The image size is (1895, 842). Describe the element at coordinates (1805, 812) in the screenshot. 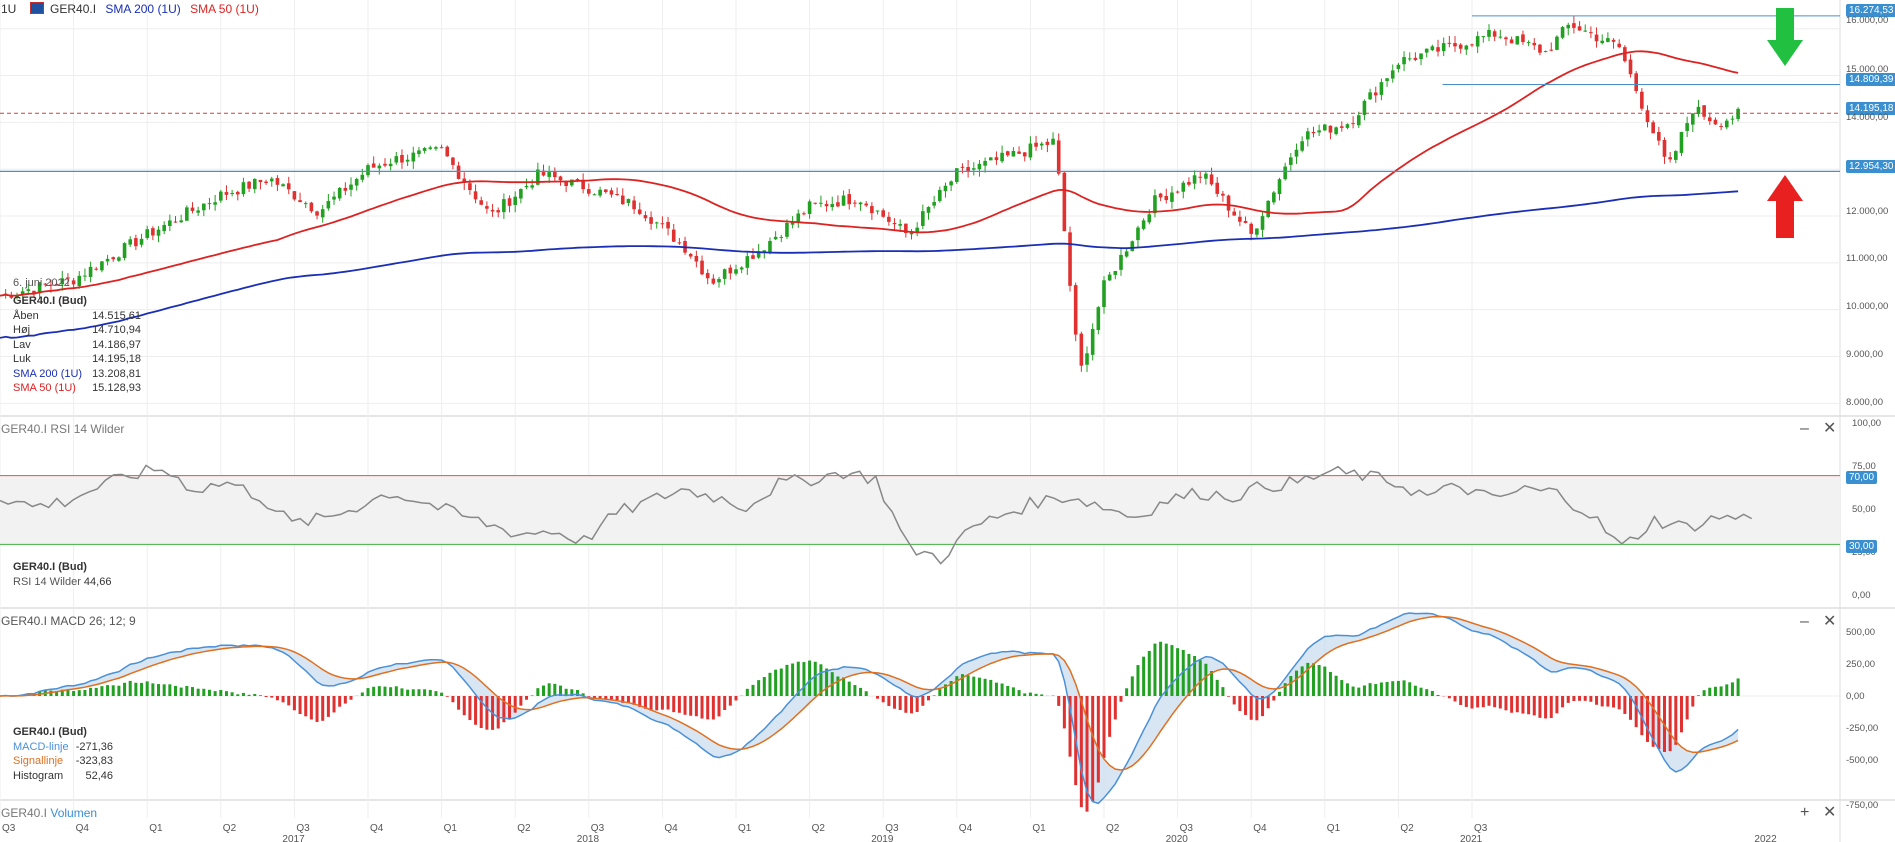

I see `volume-expand-button: +` at that location.